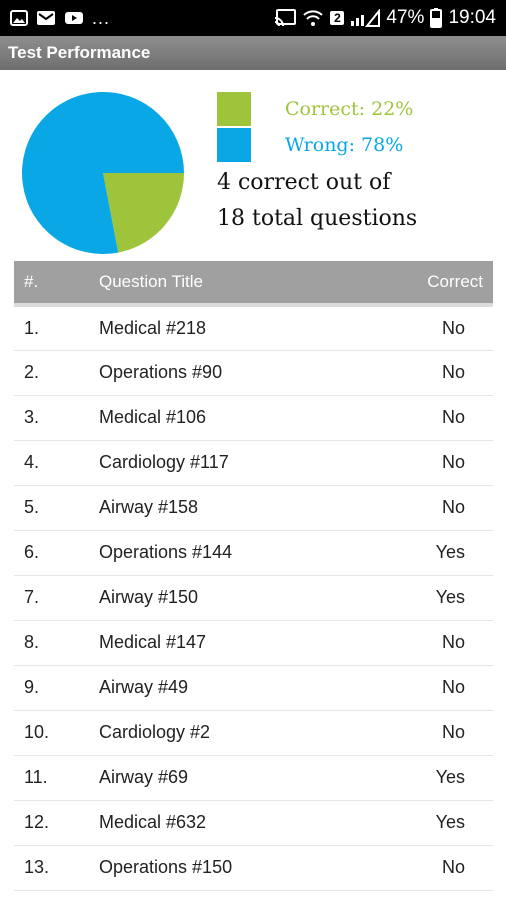 The image size is (506, 900). I want to click on legend-wrong: Wrong: 78%, so click(310, 145).